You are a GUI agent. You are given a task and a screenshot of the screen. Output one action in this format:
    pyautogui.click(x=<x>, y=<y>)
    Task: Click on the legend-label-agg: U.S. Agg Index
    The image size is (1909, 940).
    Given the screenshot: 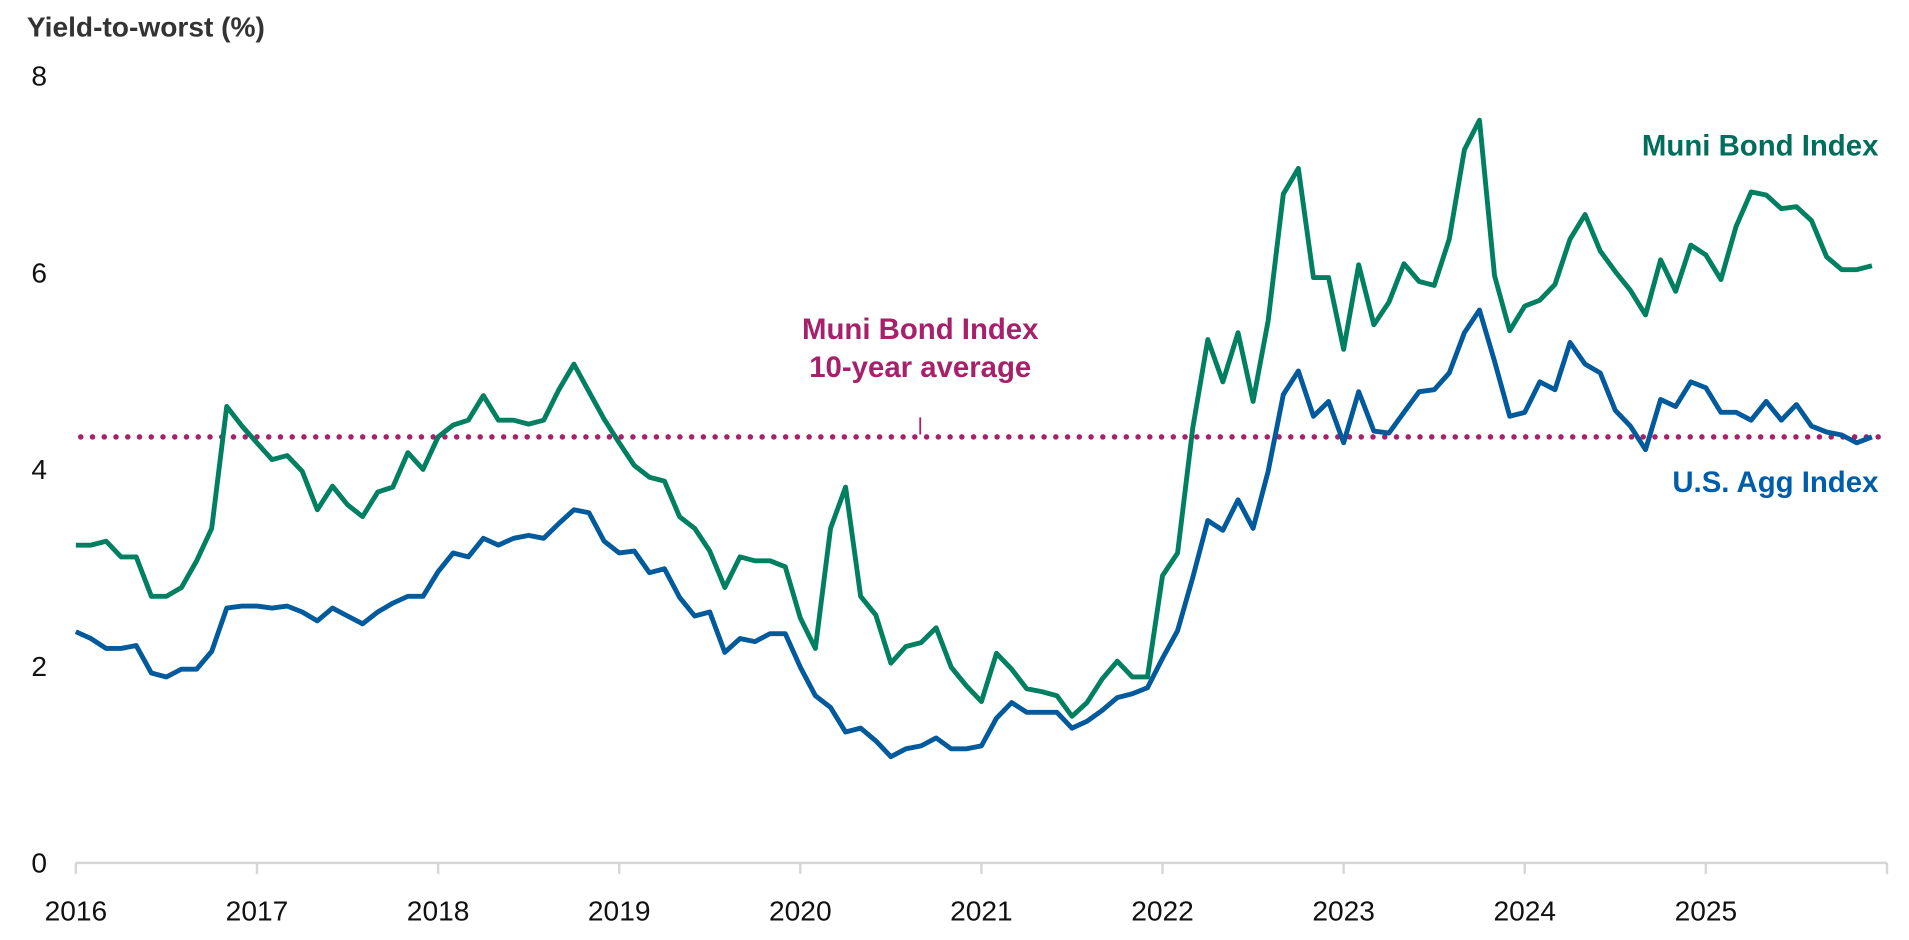 What is the action you would take?
    pyautogui.click(x=1775, y=482)
    